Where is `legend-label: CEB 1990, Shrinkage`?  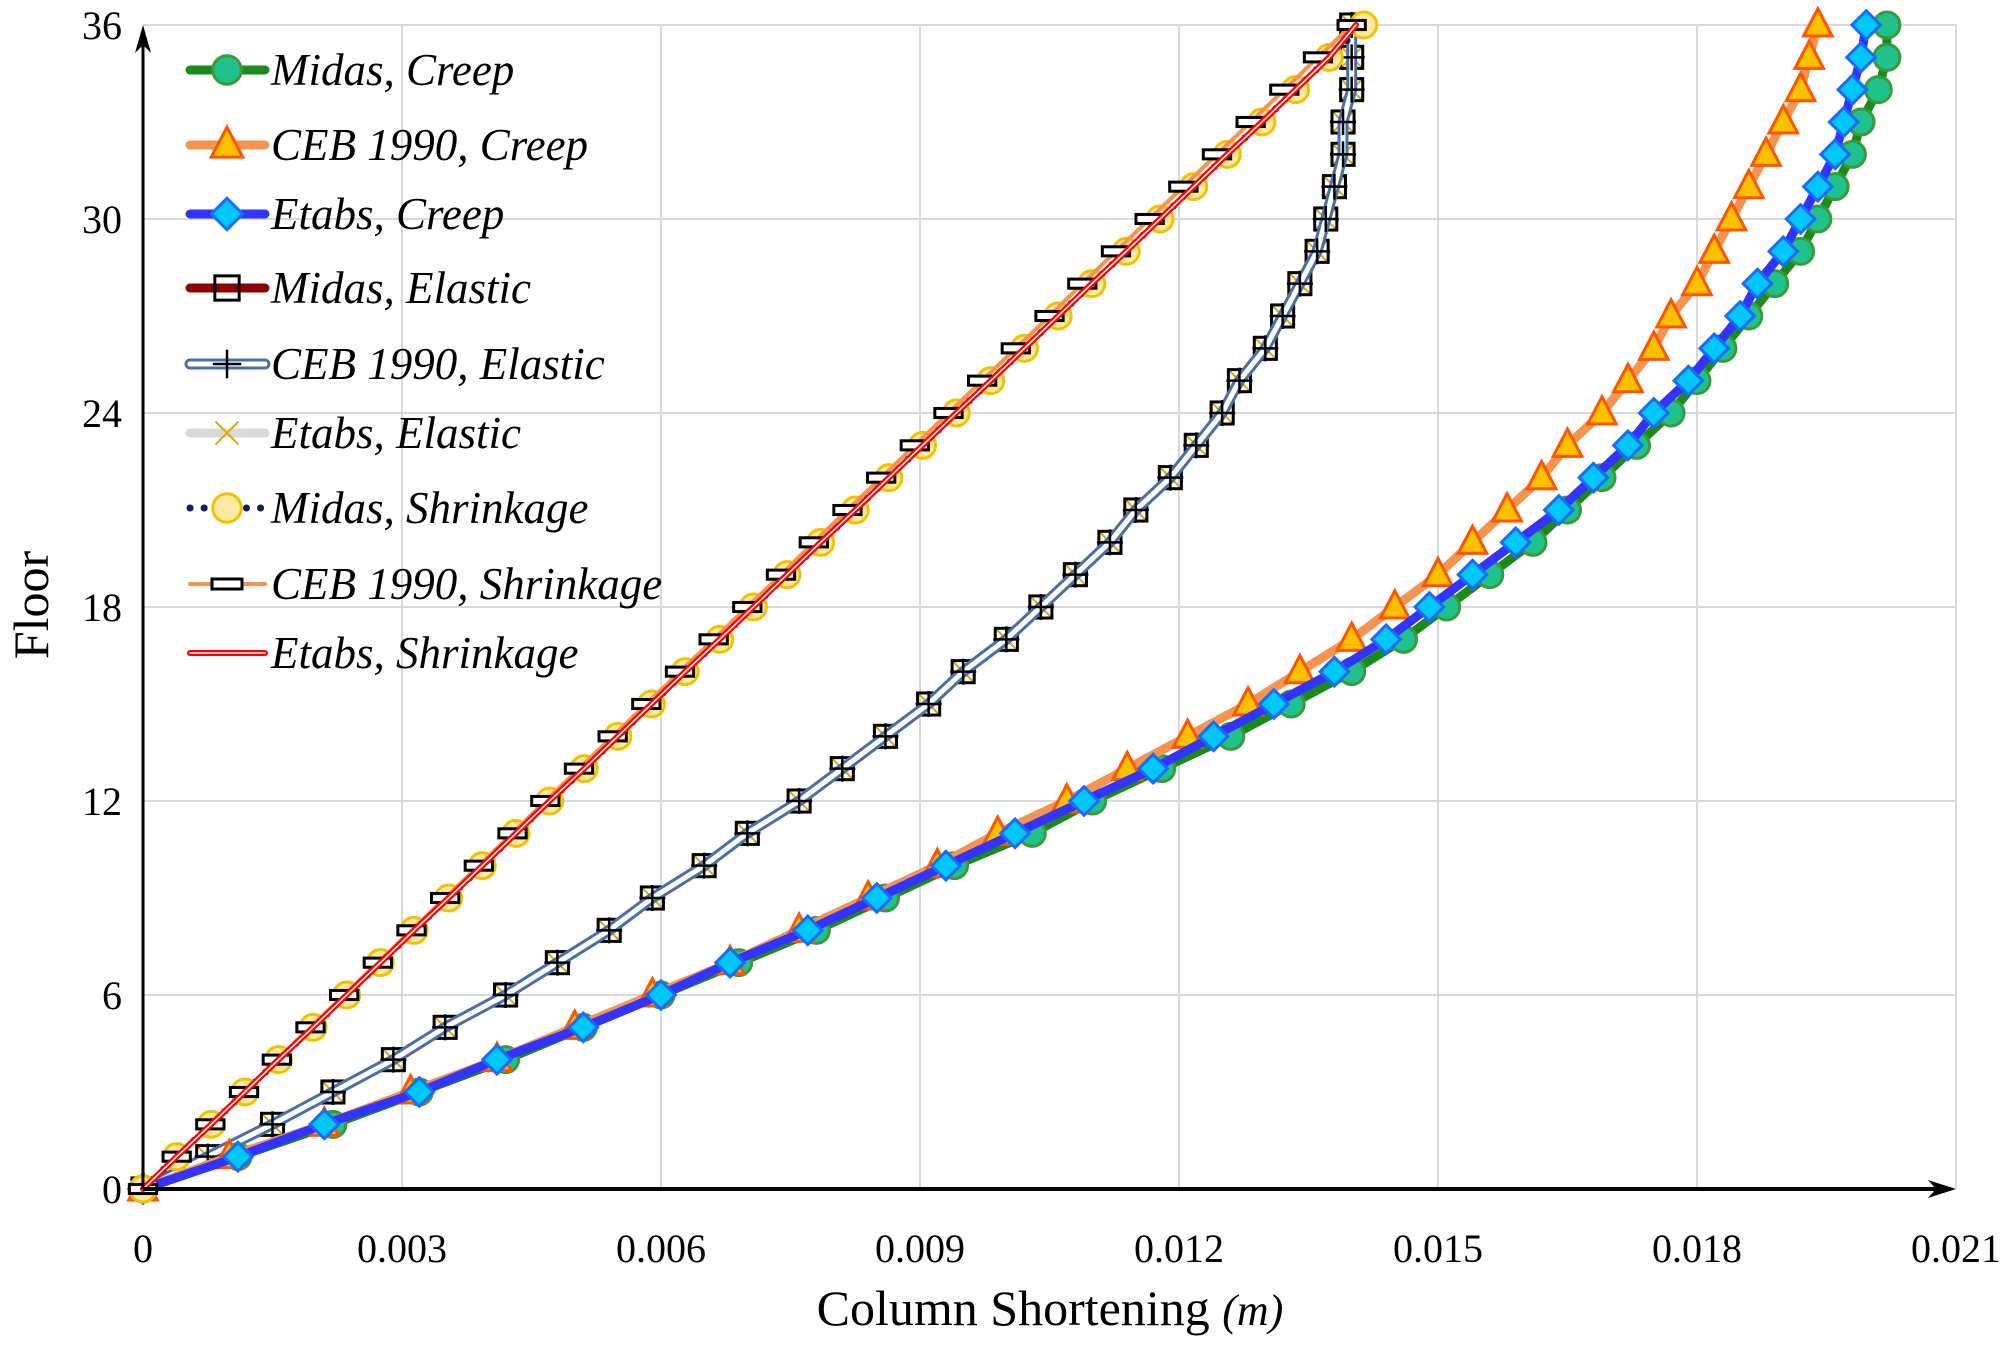
legend-label: CEB 1990, Shrinkage is located at coordinates (466, 584).